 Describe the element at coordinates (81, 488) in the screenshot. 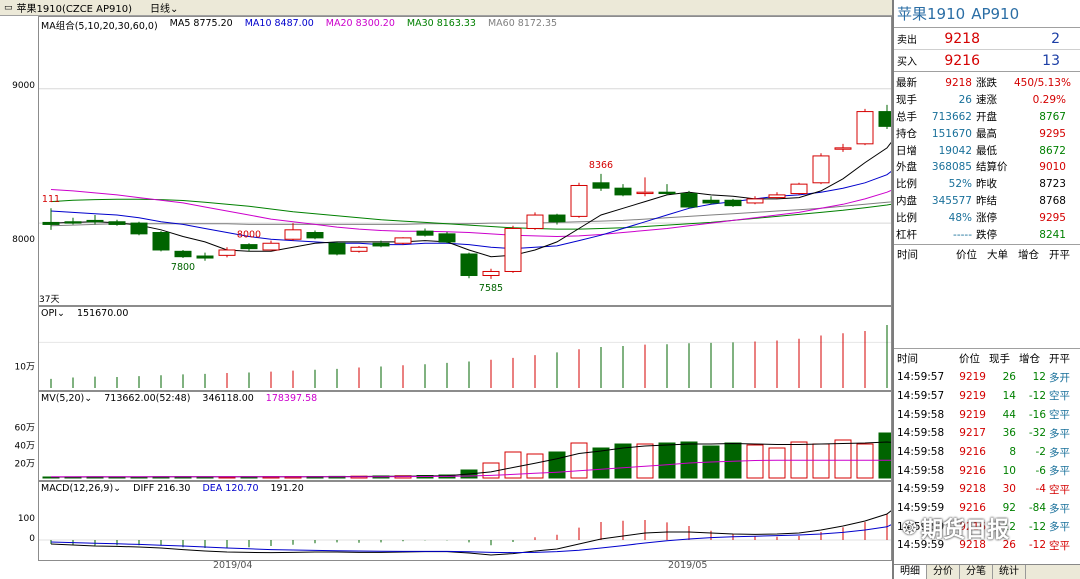

I see `macd-label: MACD(12,26,9)⌄` at that location.